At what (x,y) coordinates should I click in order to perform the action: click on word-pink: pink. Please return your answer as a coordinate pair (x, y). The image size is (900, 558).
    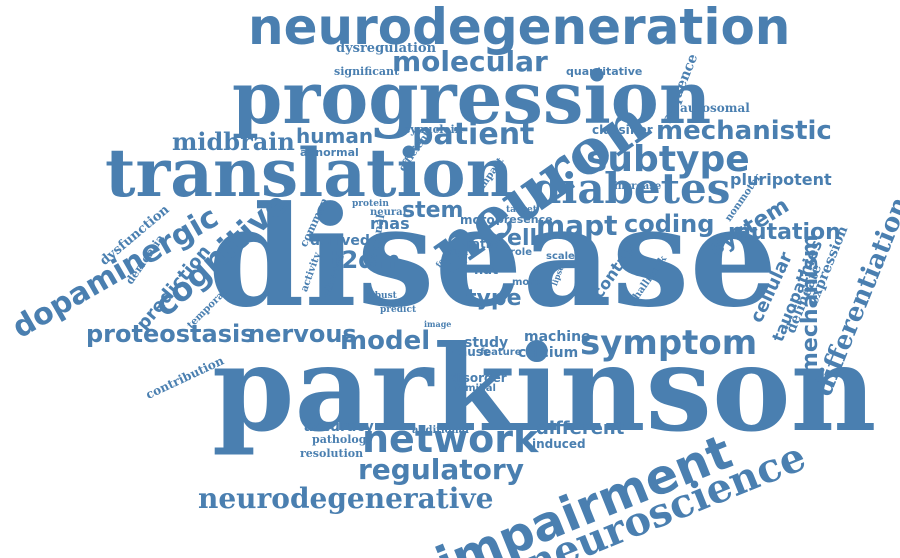
    Looking at the image, I should click on (458, 252).